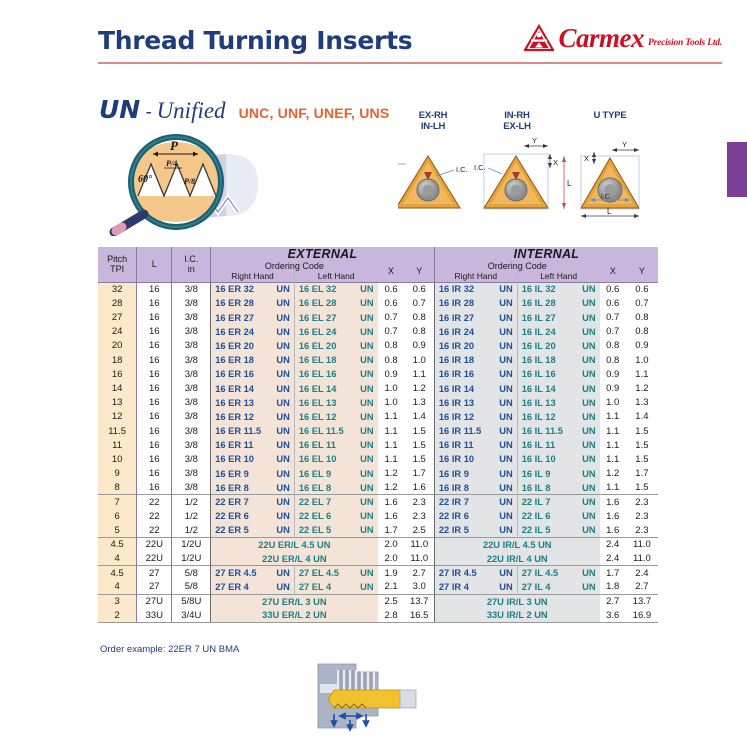 The width and height of the screenshot is (747, 747). Describe the element at coordinates (391, 473) in the screenshot. I see `cell-external-x: 1.2` at that location.